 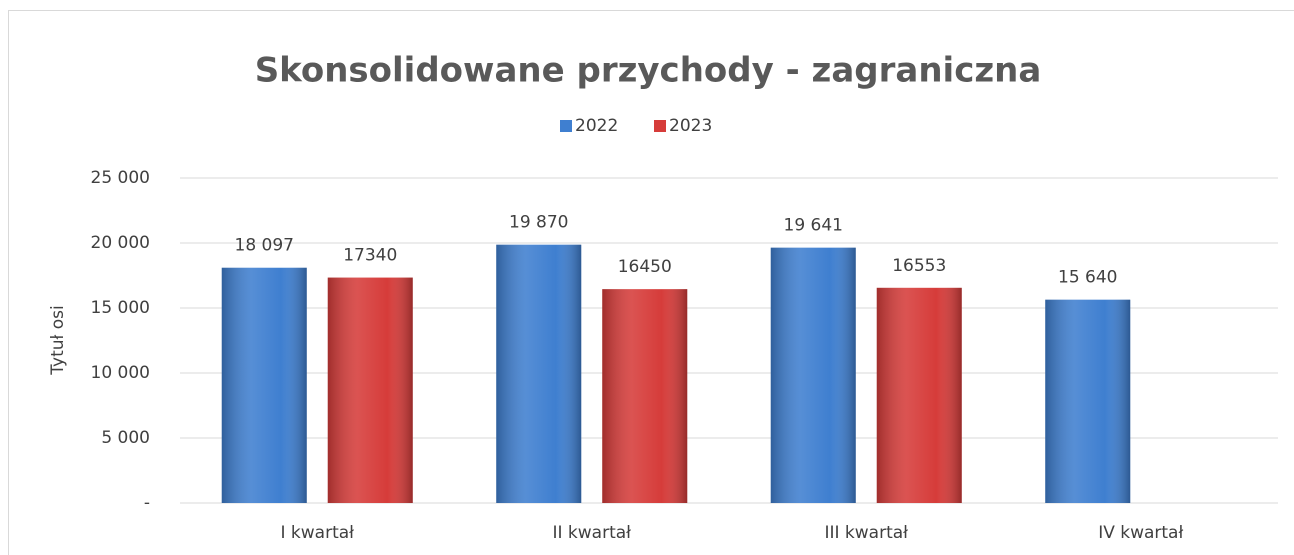 I want to click on y-tick-label: 10 000, so click(x=120, y=373).